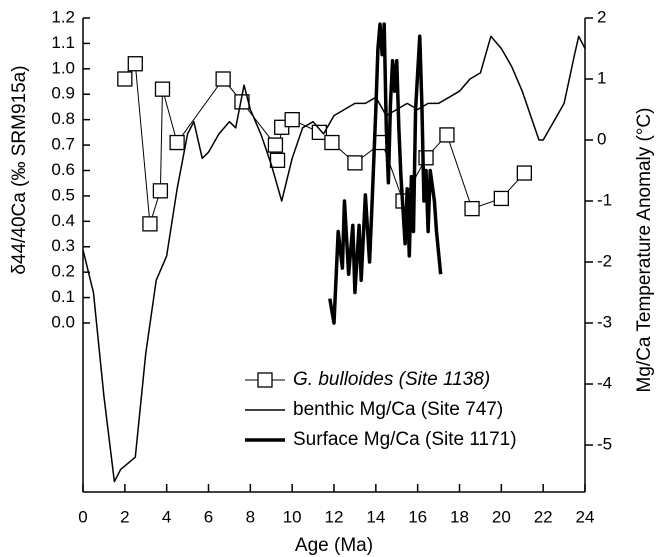 Image resolution: width=663 pixels, height=557 pixels. What do you see at coordinates (63, 296) in the screenshot?
I see `y-tick-label: 0.1` at bounding box center [63, 296].